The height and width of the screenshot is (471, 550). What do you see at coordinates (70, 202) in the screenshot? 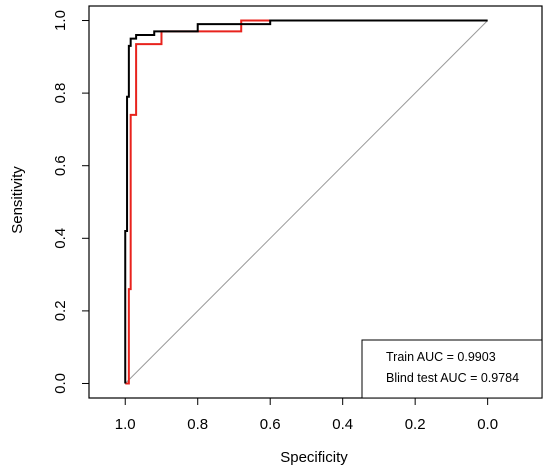
I see `y-axis: 0.0 0.2 0.4 0.6 0.8 1.0` at bounding box center [70, 202].